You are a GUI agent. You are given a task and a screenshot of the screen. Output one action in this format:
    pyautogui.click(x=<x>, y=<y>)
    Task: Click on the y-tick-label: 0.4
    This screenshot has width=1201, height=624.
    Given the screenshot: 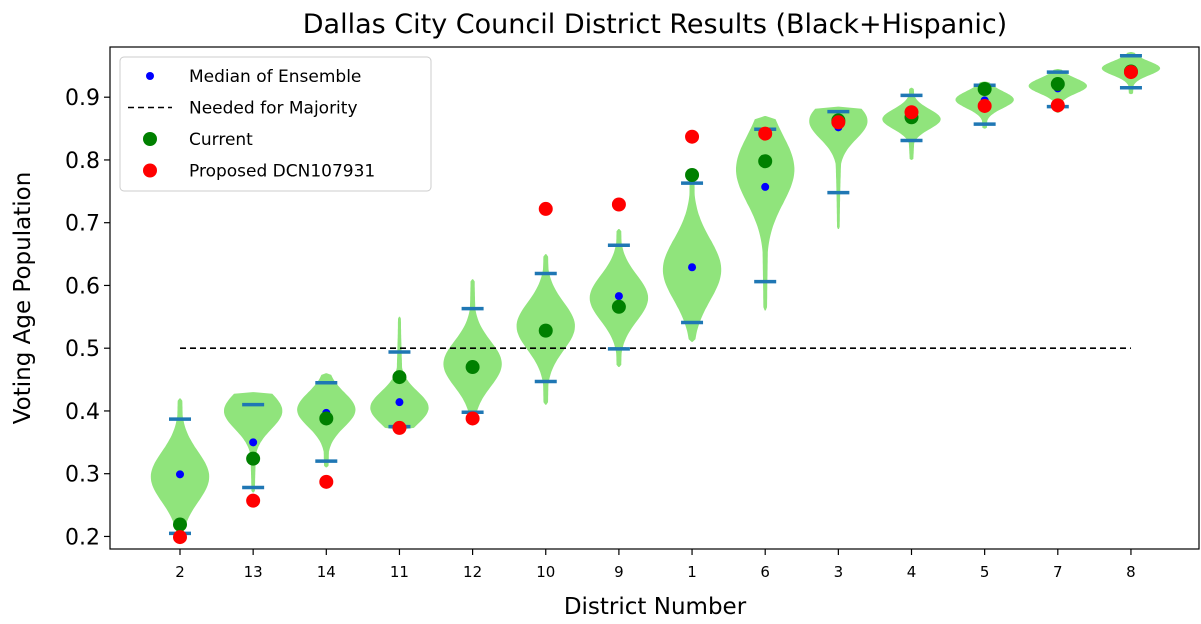 What is the action you would take?
    pyautogui.click(x=82, y=412)
    